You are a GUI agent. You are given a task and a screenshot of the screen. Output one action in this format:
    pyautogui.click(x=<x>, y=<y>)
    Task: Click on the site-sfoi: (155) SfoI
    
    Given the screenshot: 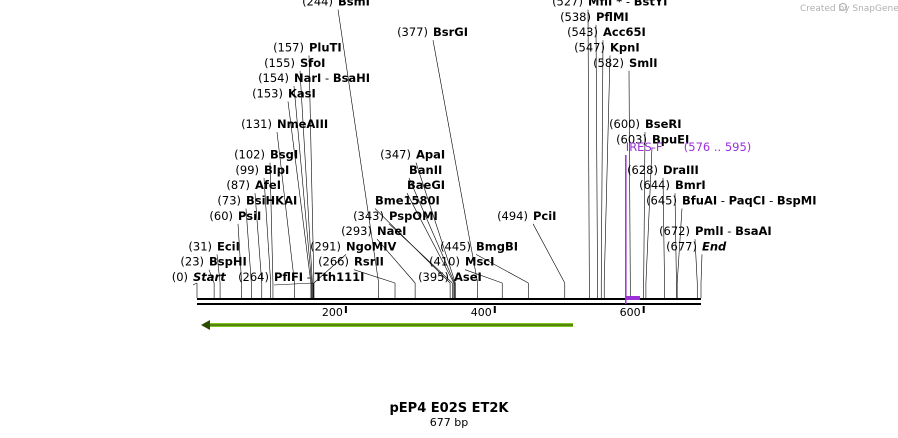 What is the action you would take?
    pyautogui.click(x=294, y=63)
    